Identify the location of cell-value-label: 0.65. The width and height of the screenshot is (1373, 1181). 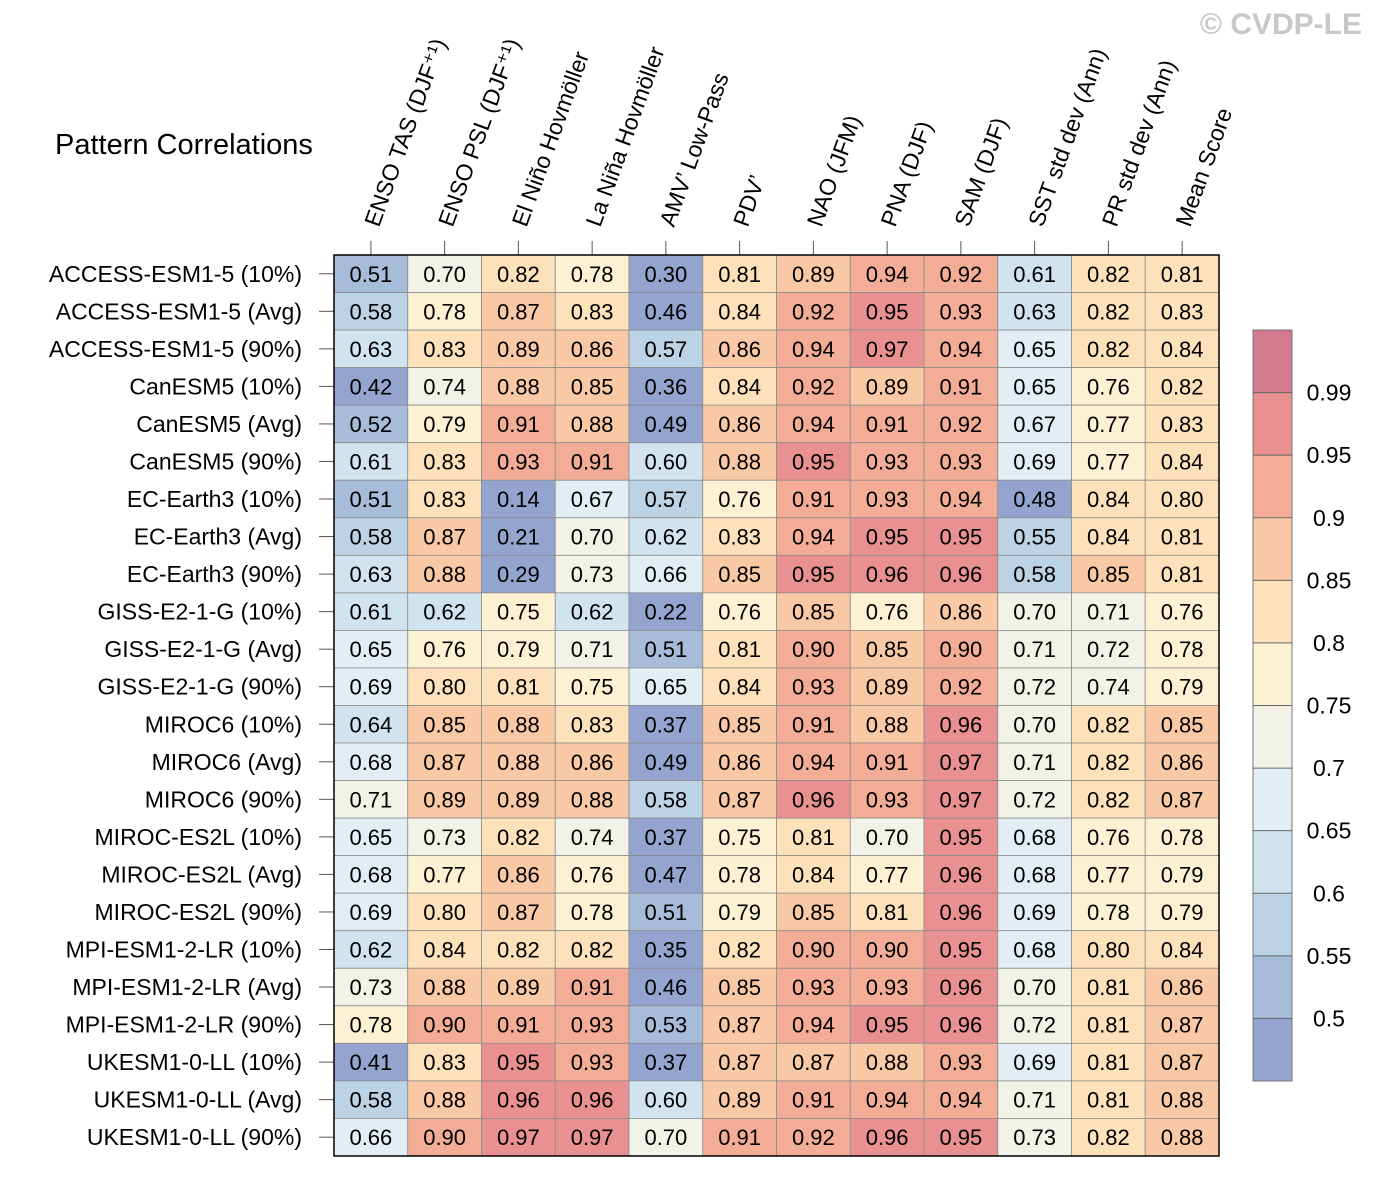
(665, 687).